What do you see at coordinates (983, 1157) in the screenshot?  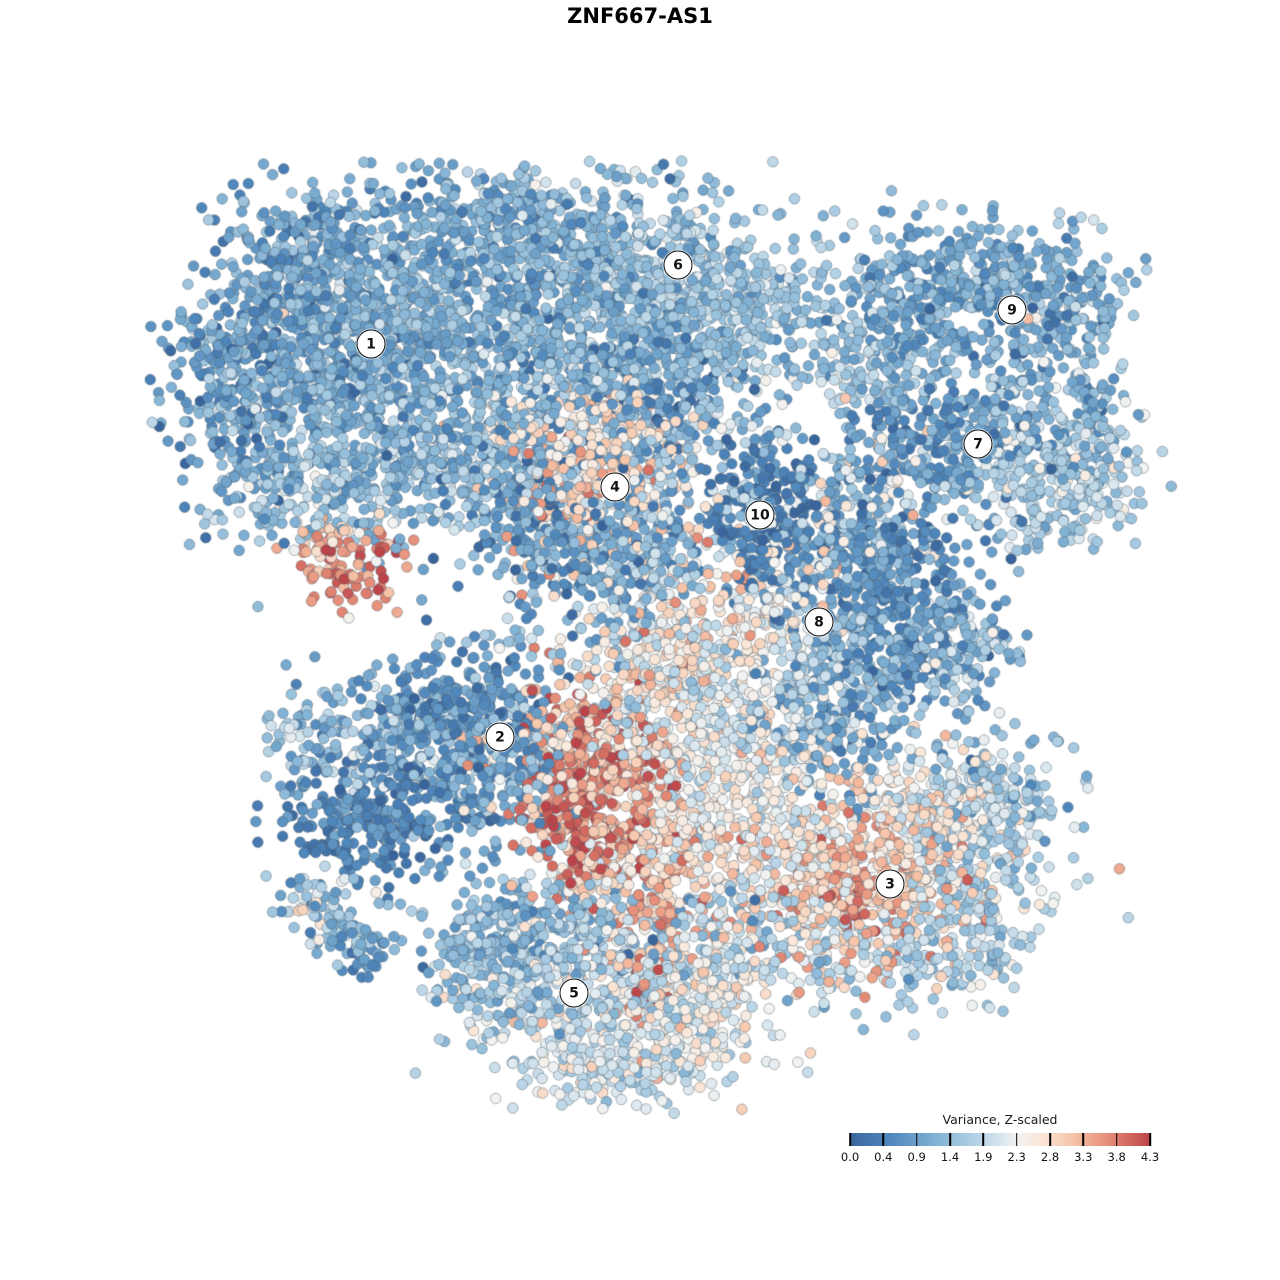 I see `legend-tick-label: 1.9` at bounding box center [983, 1157].